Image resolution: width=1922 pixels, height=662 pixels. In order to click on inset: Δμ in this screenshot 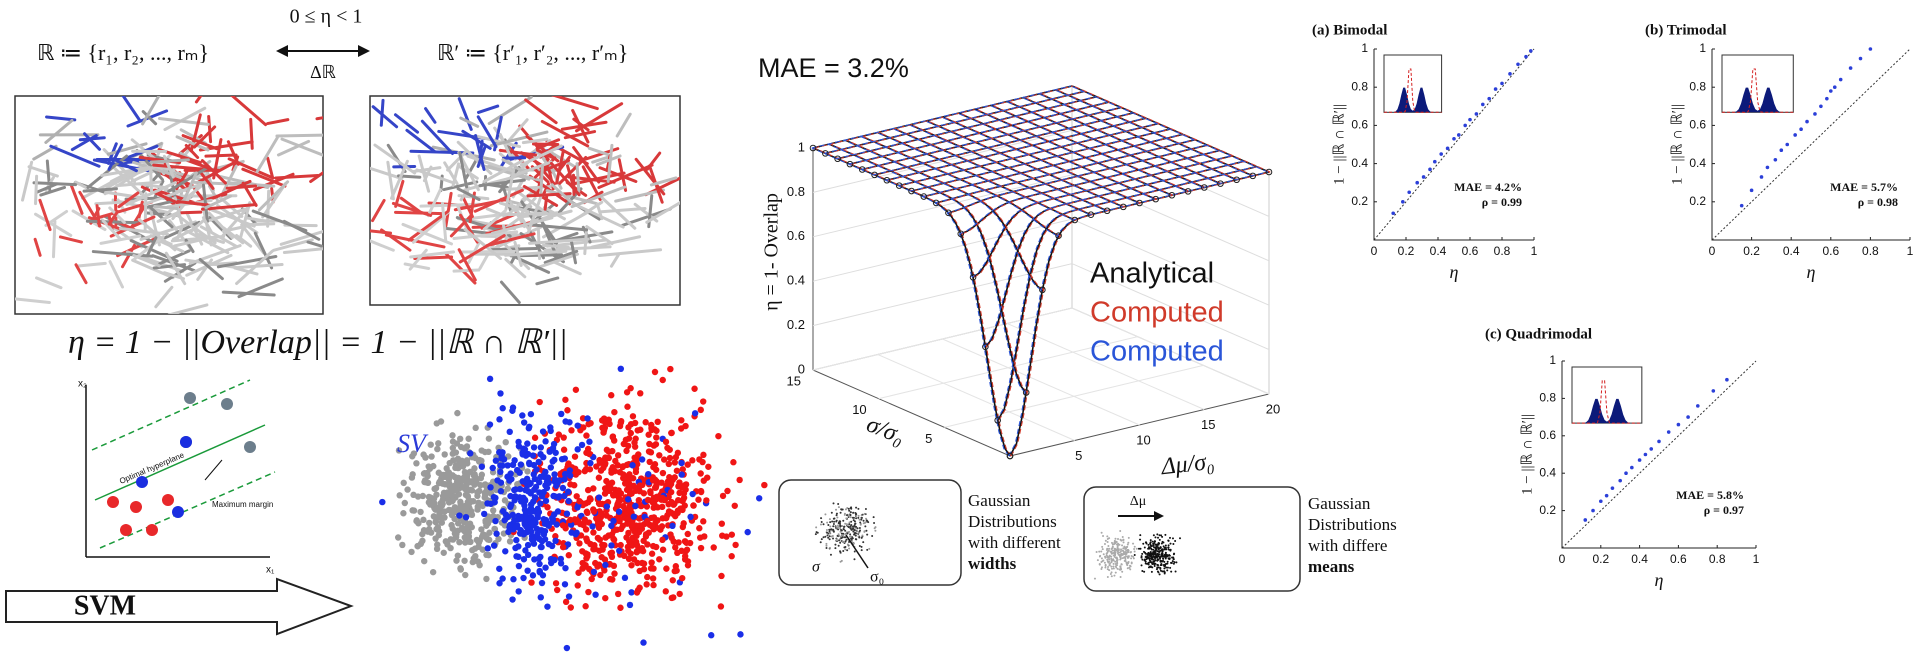, I will do `click(1192, 539)`.